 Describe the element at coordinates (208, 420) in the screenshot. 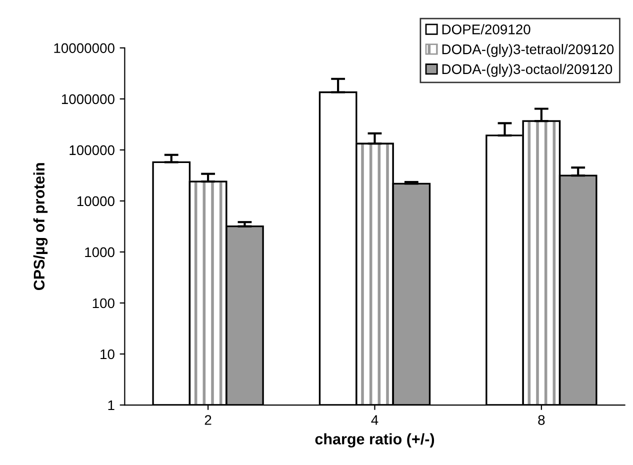

I see `x-tick-label: 2` at that location.